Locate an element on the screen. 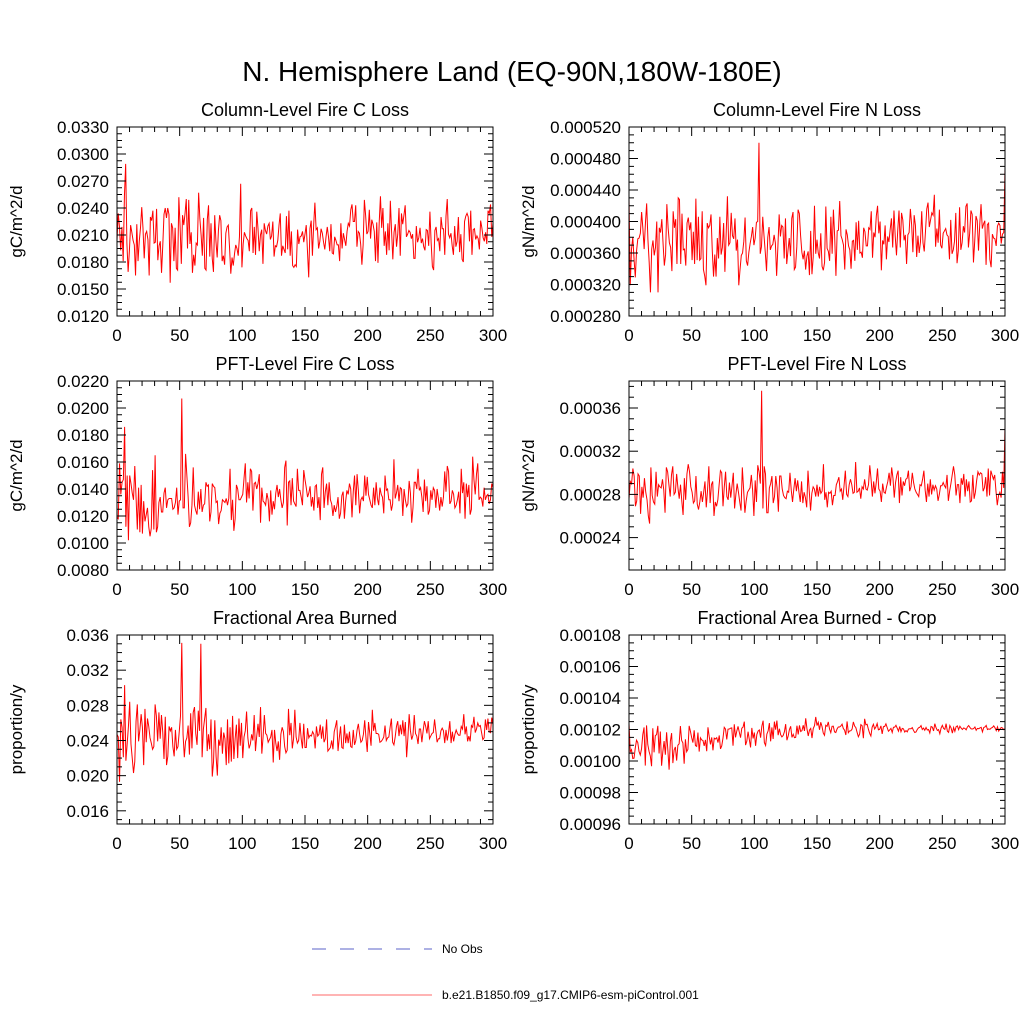 This screenshot has width=1024, height=1024. y-tick-label: 0.000280 is located at coordinates (585, 316).